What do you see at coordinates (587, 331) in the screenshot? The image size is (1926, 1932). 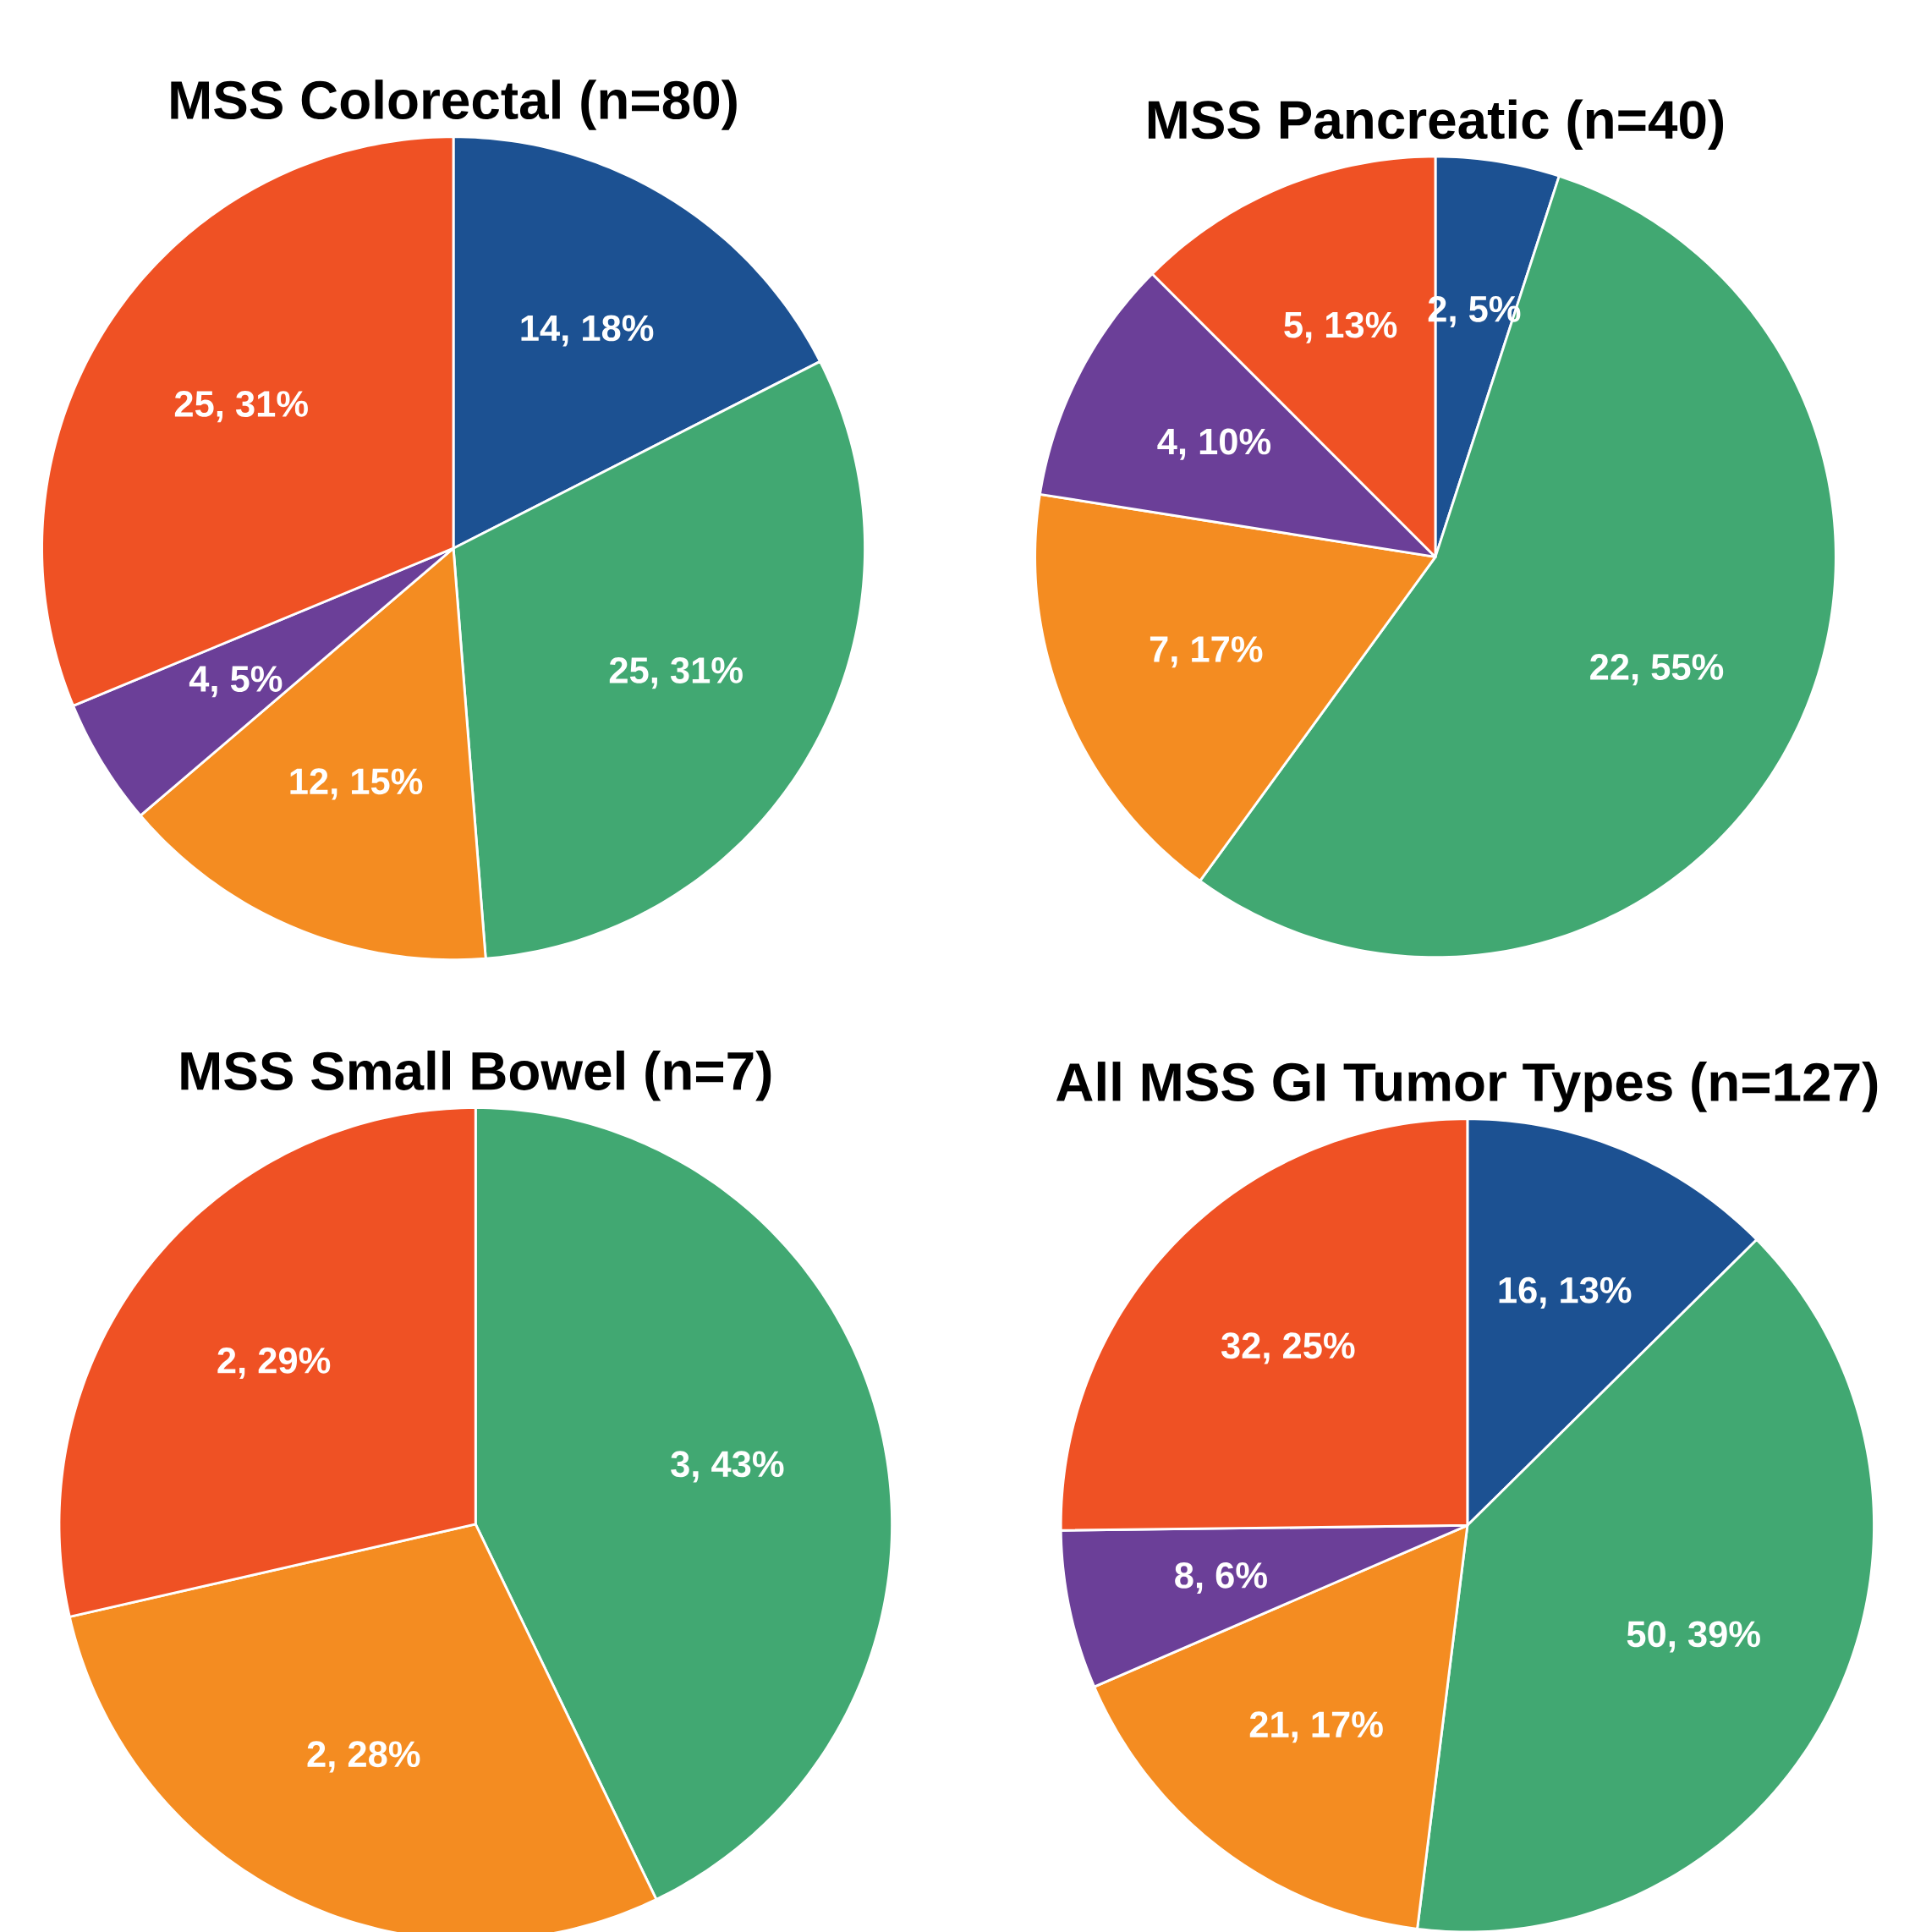 I see `data-label: 14, 18%` at bounding box center [587, 331].